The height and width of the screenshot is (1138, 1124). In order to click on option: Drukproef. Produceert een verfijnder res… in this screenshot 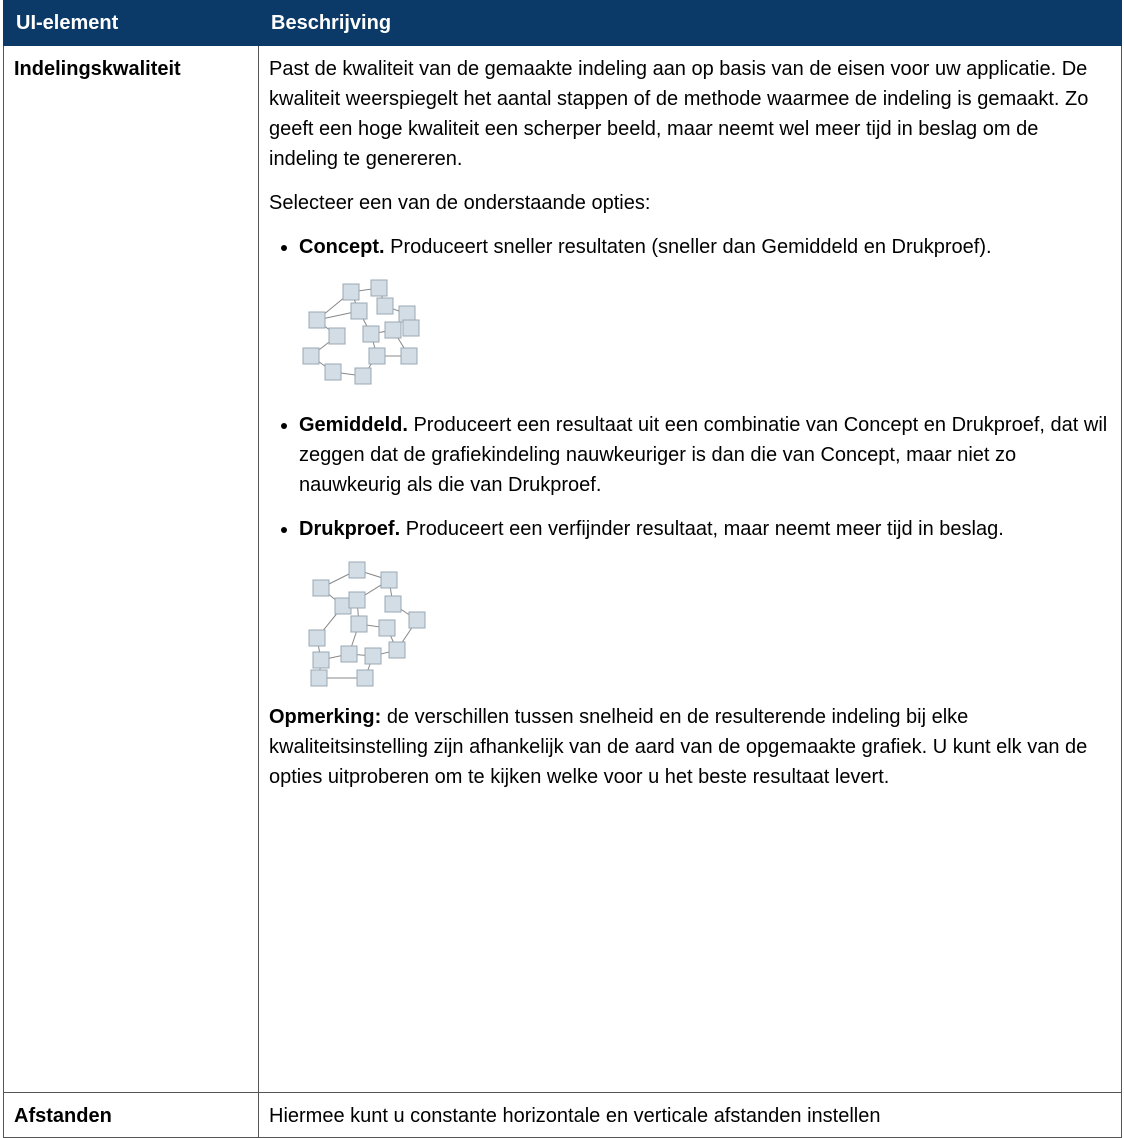, I will do `click(705, 601)`.